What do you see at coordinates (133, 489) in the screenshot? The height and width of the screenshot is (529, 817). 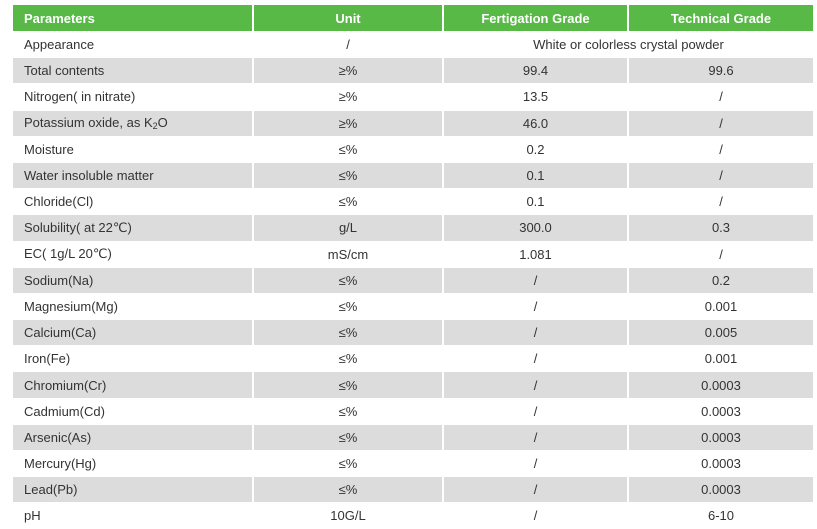 I see `cell-parameter: Lead(Pb)` at bounding box center [133, 489].